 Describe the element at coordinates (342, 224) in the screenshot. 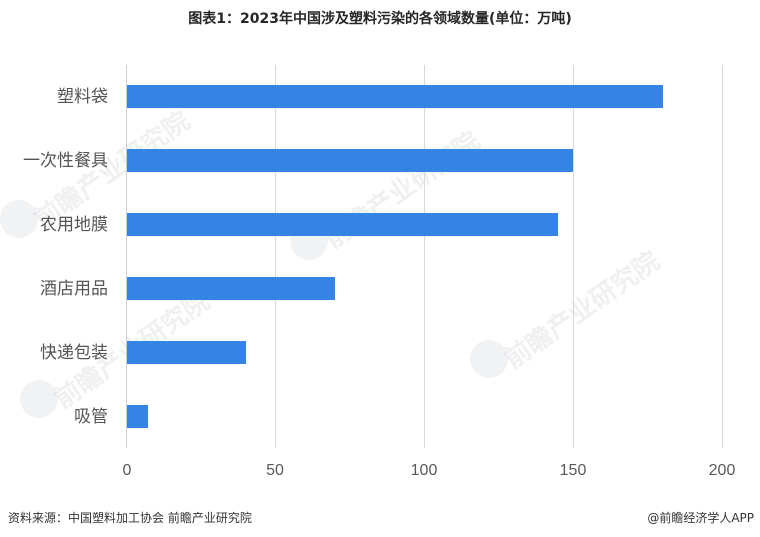

I see `bar-agricultural-film` at that location.